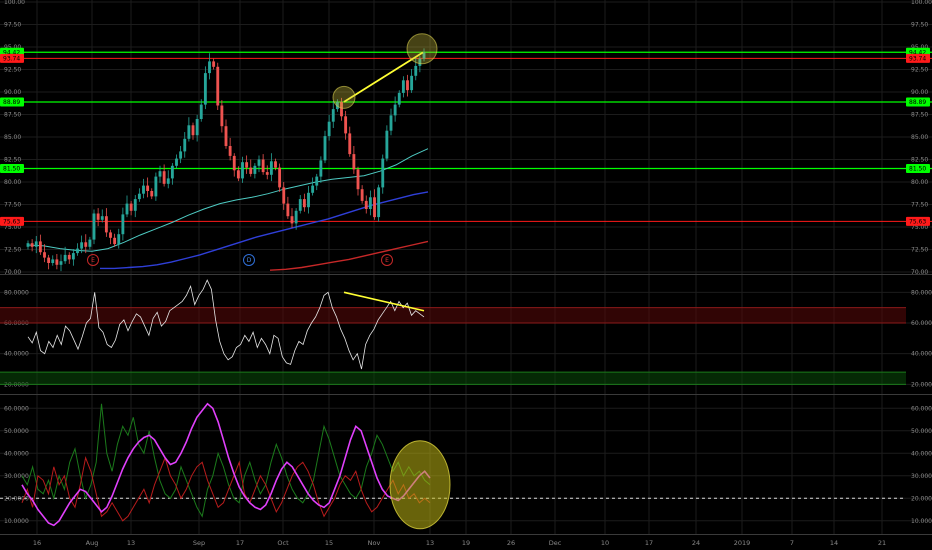 The height and width of the screenshot is (550, 932). I want to click on x-tick-label: Dec, so click(555, 543).